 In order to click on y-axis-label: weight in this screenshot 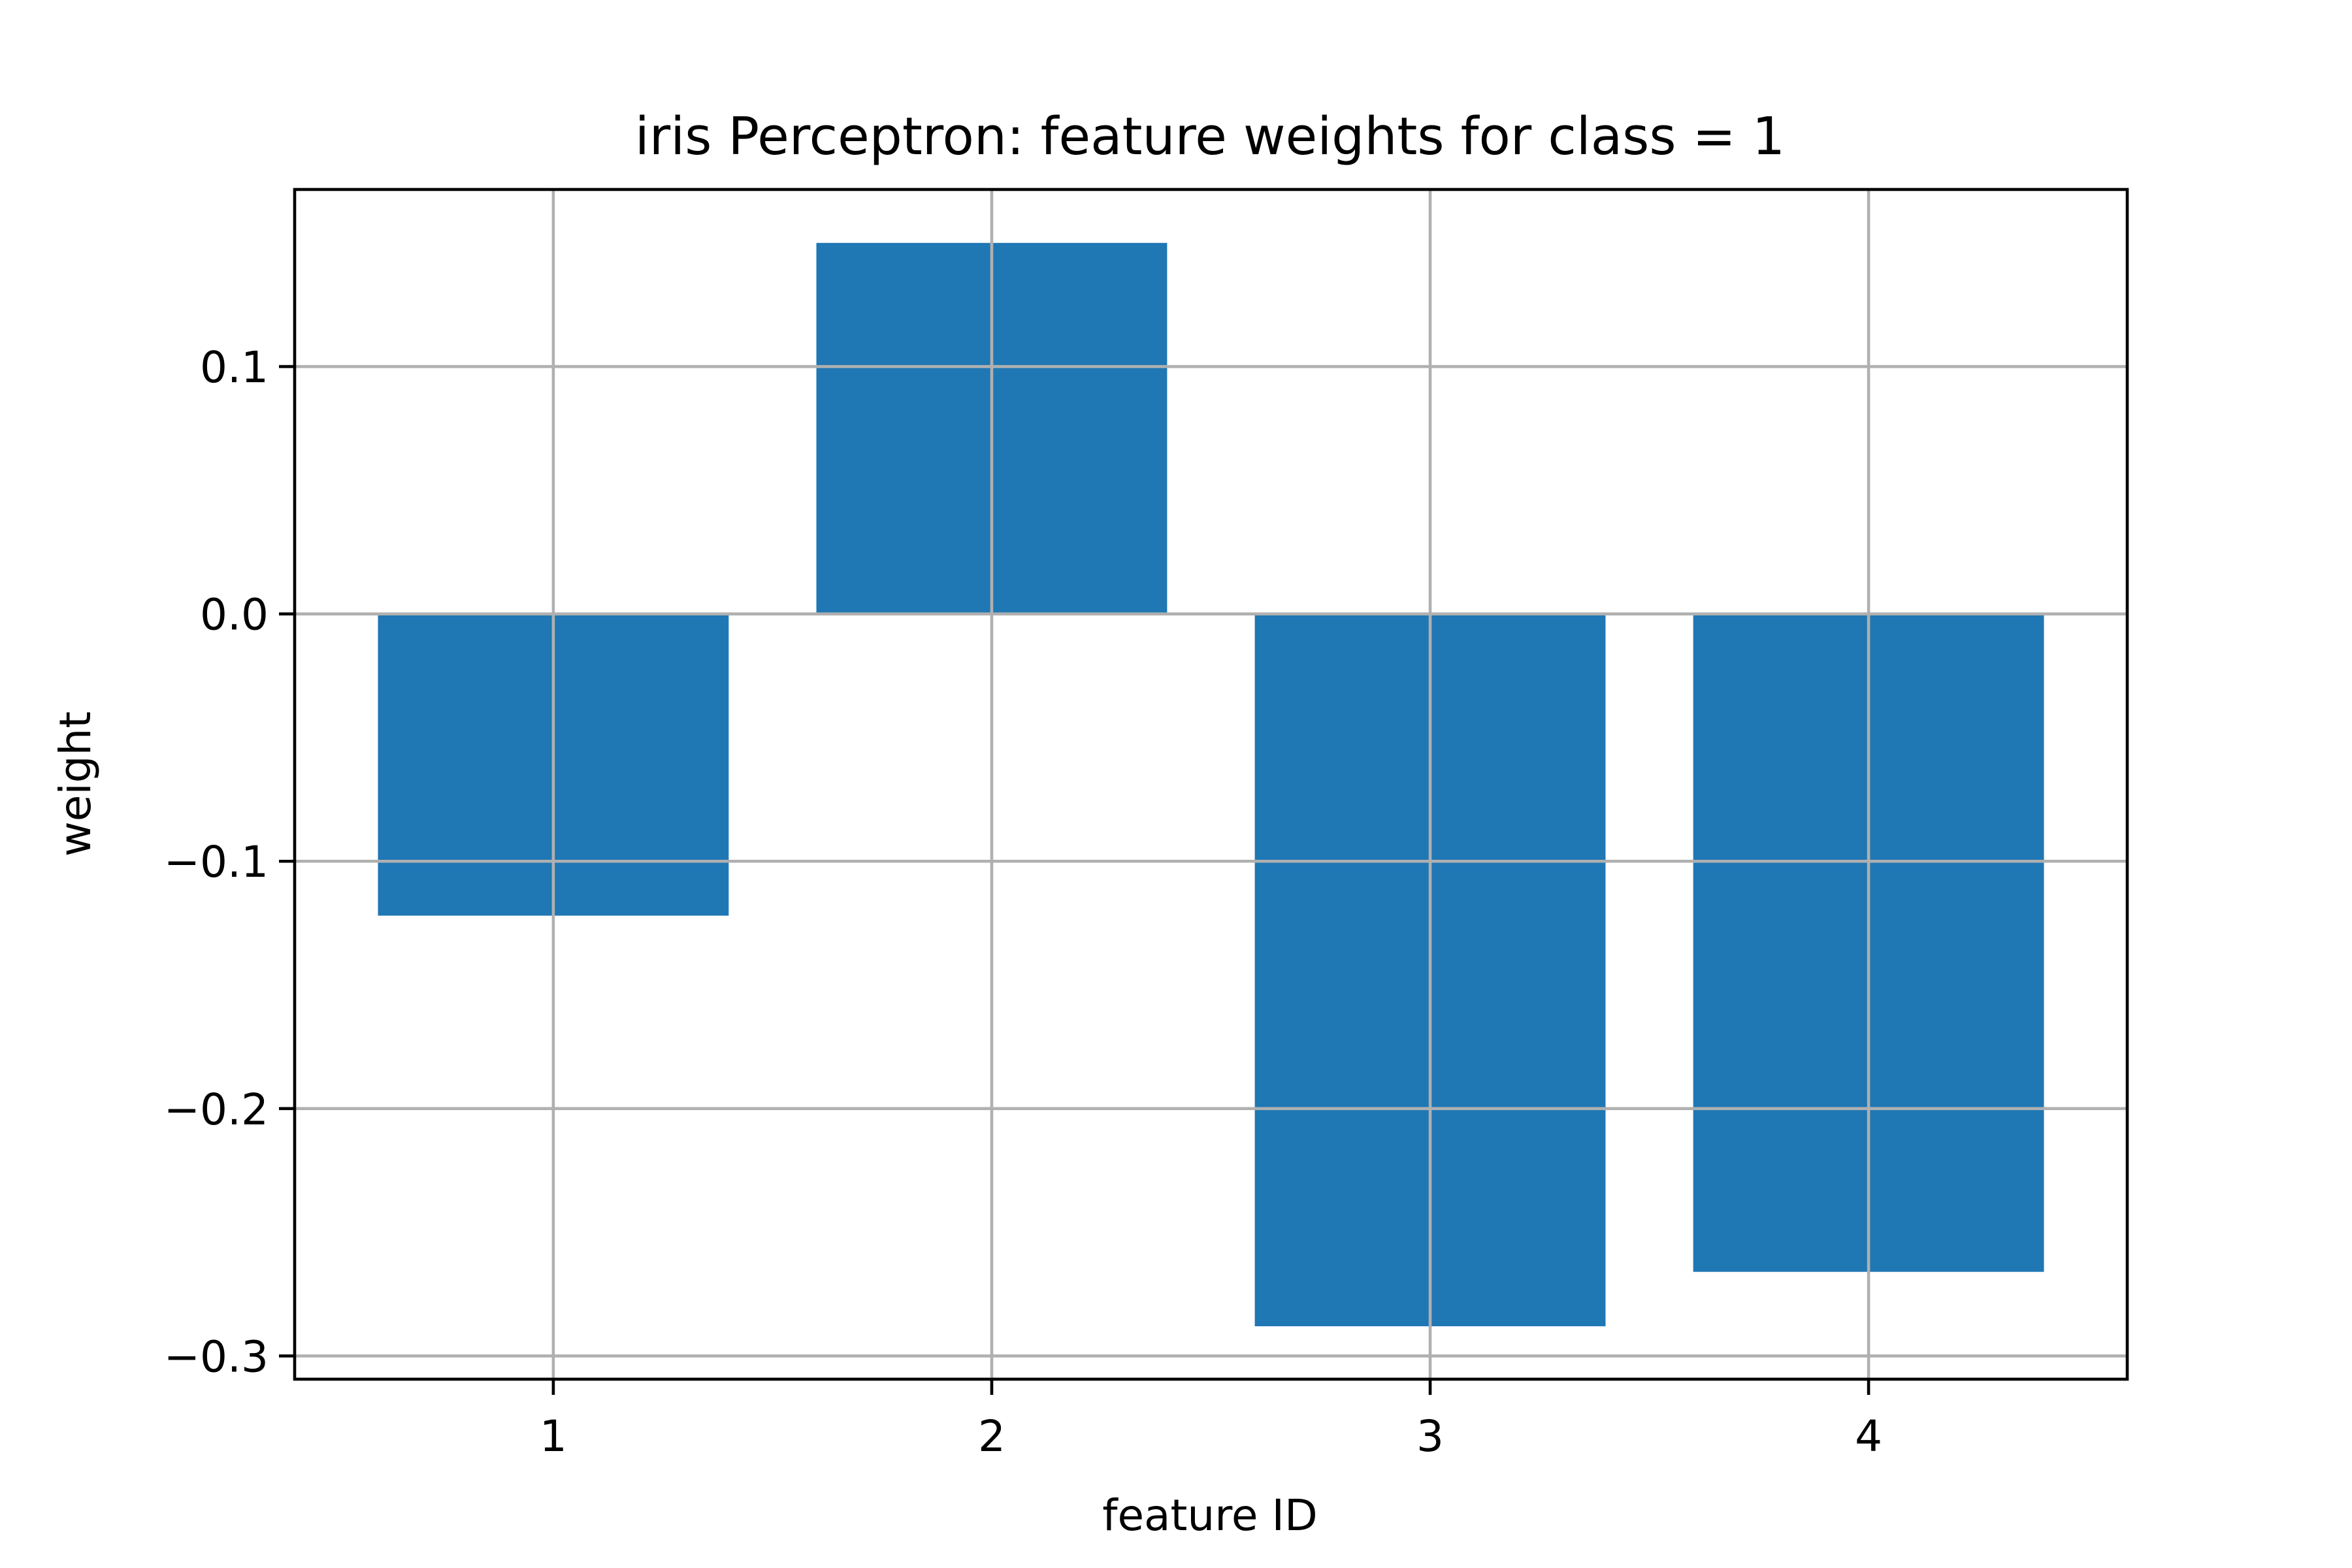, I will do `click(75, 784)`.